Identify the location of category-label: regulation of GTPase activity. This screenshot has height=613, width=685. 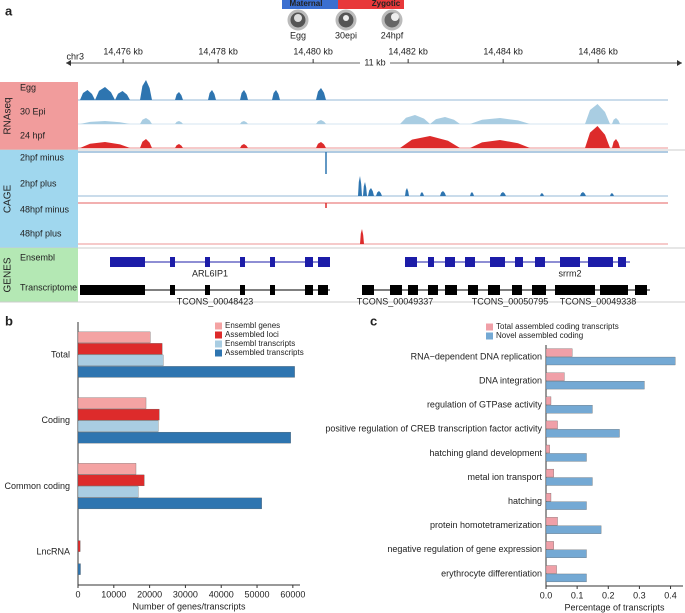
(485, 405).